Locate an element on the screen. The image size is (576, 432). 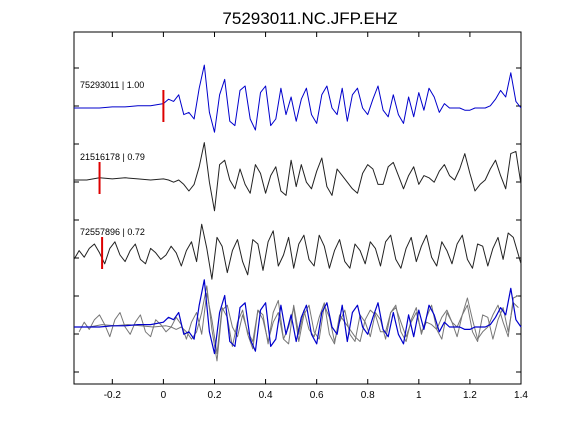
chart-title: 75293011.NC.JFP.EHZ is located at coordinates (309, 18).